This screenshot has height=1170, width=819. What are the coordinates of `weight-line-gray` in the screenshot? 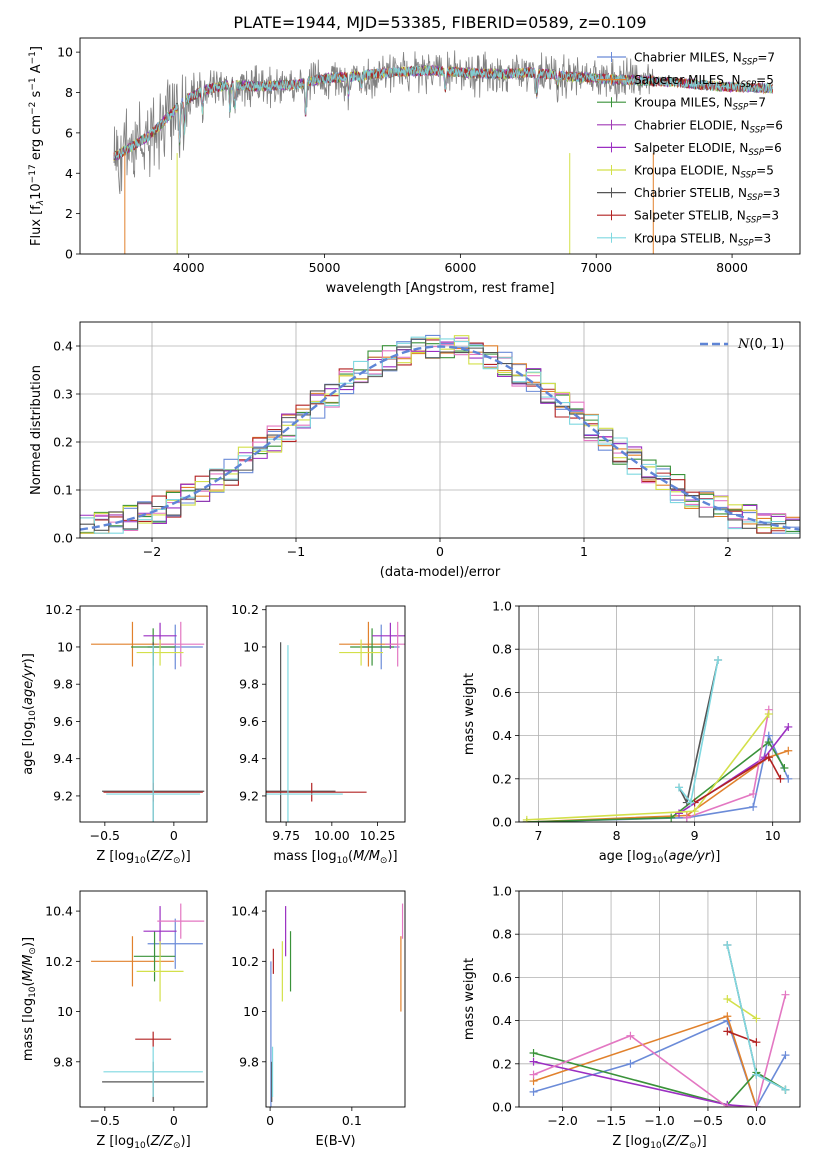 It's located at (698, 732).